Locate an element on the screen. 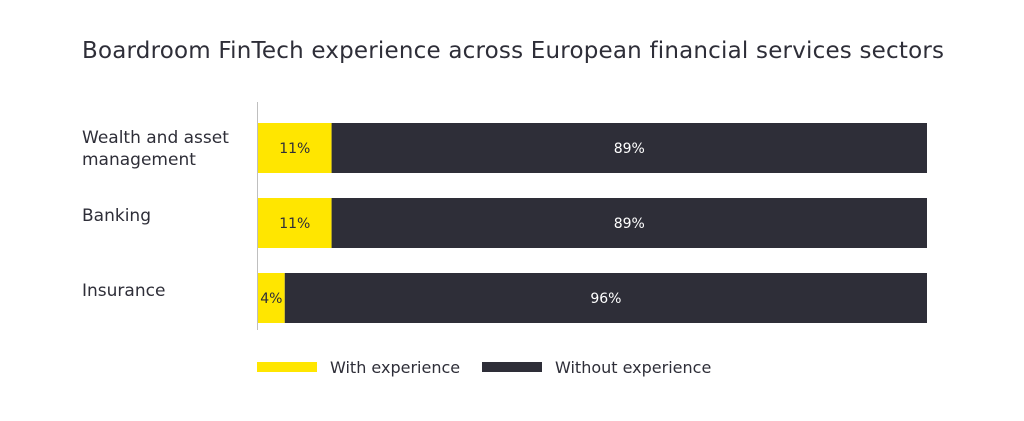  legend-label: Without experience is located at coordinates (633, 367).